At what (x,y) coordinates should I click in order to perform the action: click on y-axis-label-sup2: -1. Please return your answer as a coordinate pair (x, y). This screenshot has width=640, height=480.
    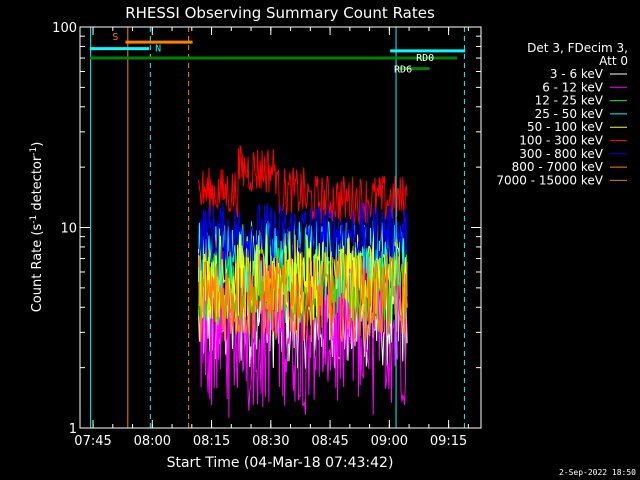
    Looking at the image, I should click on (34, 151).